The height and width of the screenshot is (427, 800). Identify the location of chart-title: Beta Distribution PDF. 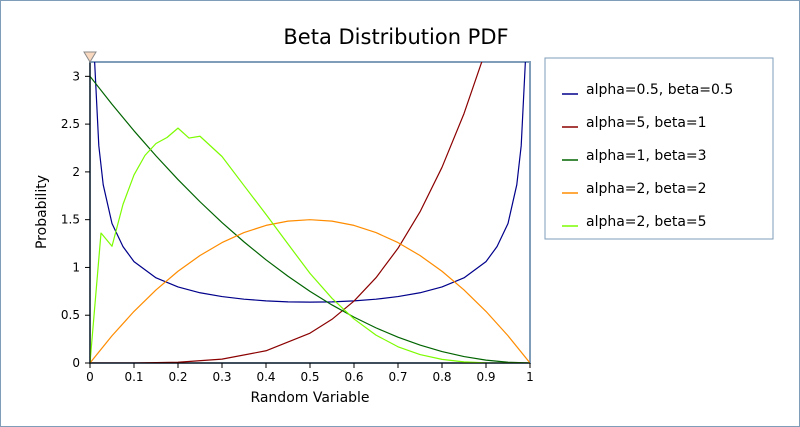
(395, 37).